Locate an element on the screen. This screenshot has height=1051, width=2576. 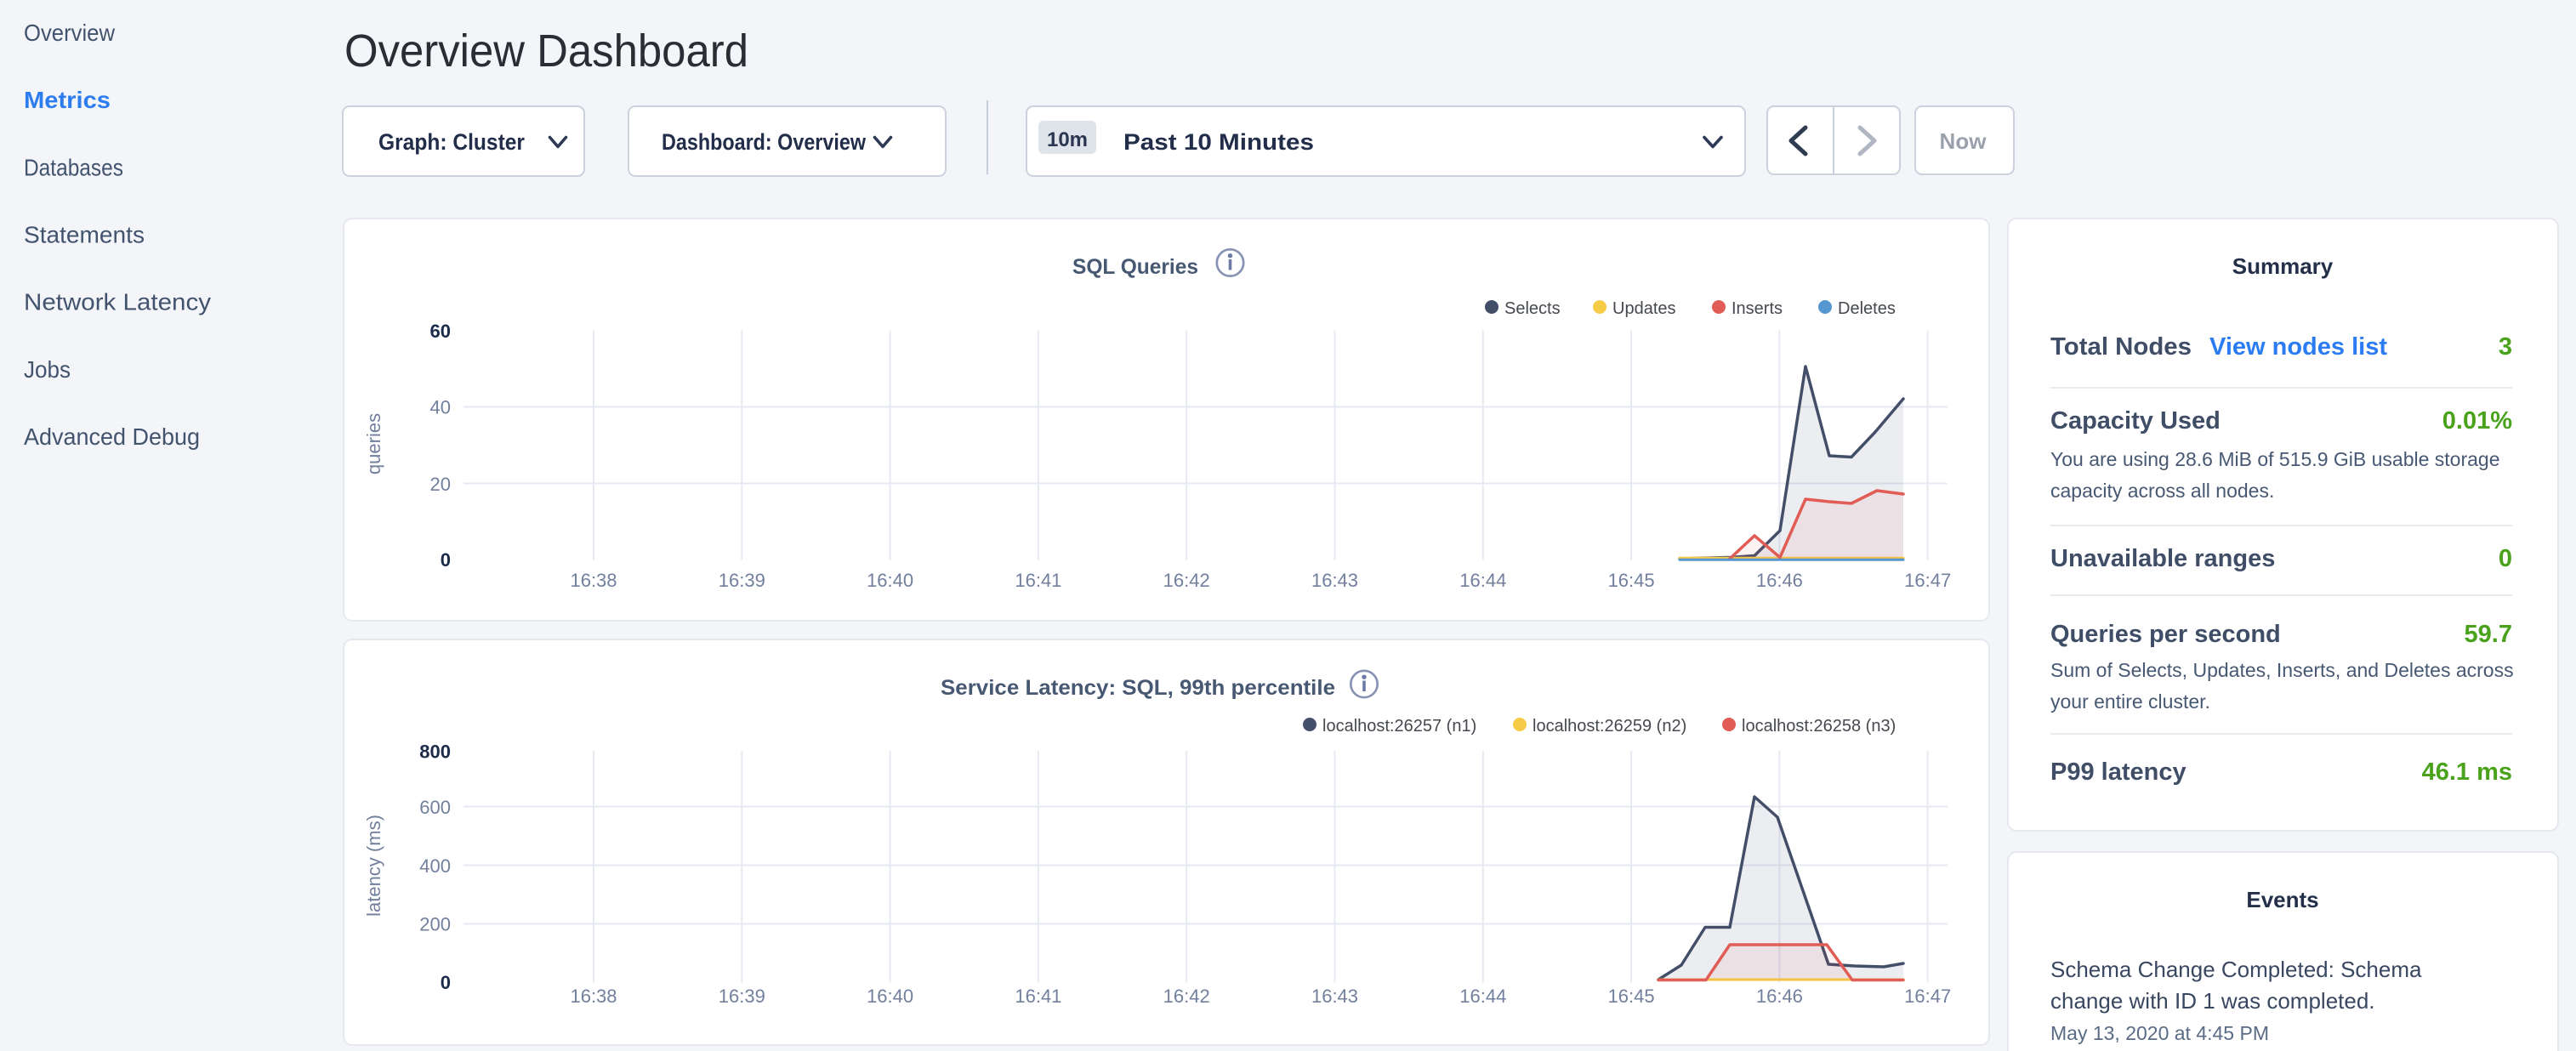
svg-text: May 13, 2020 at 4:45 PM is located at coordinates (2159, 1033).